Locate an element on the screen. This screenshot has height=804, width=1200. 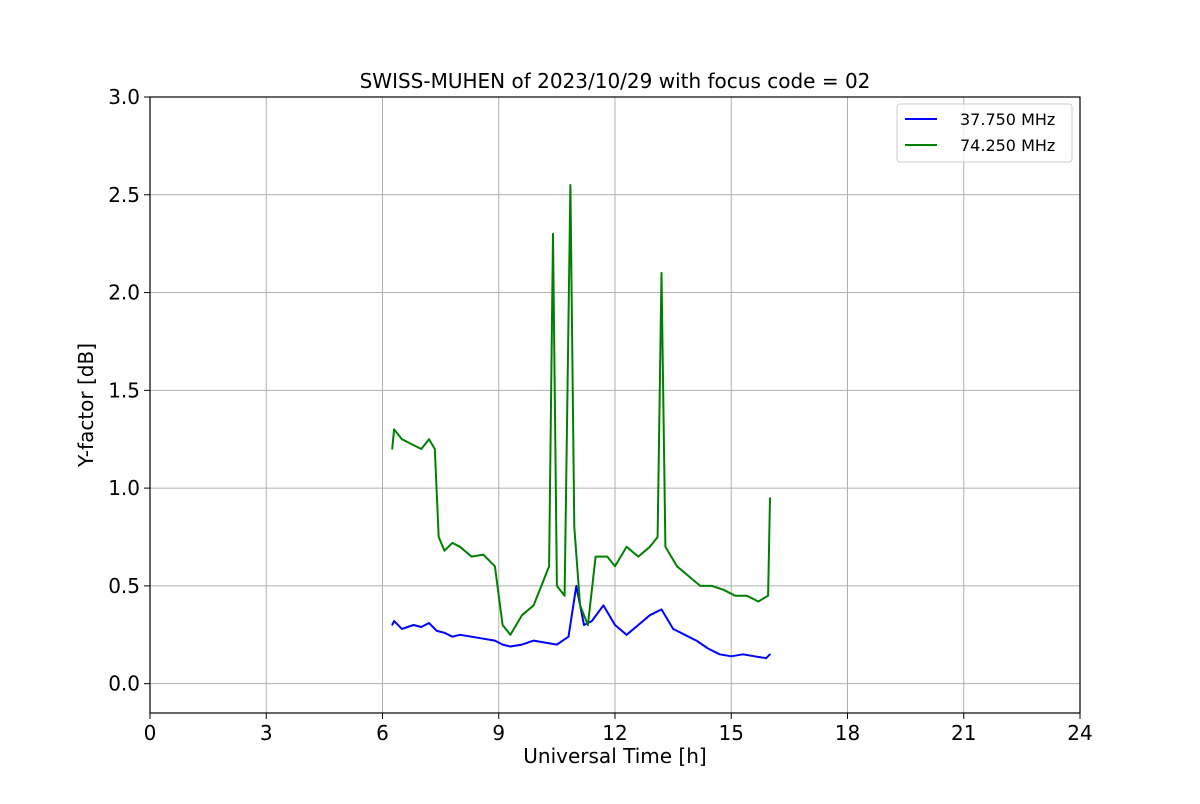
x-tick-label: 3 is located at coordinates (266, 733).